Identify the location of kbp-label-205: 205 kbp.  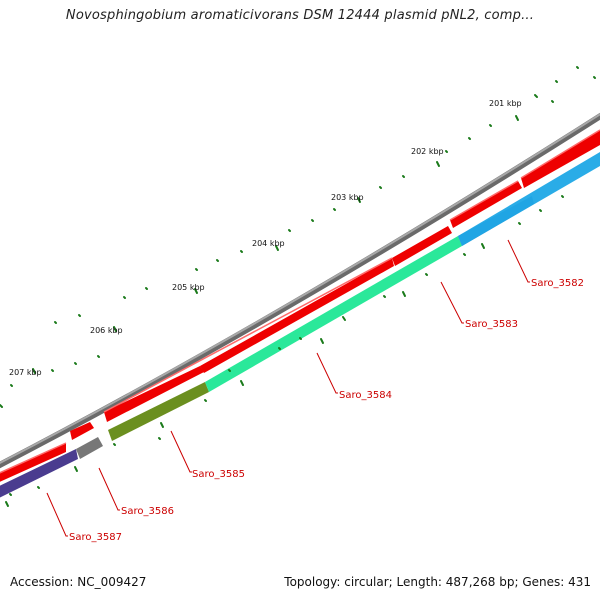
(188, 287).